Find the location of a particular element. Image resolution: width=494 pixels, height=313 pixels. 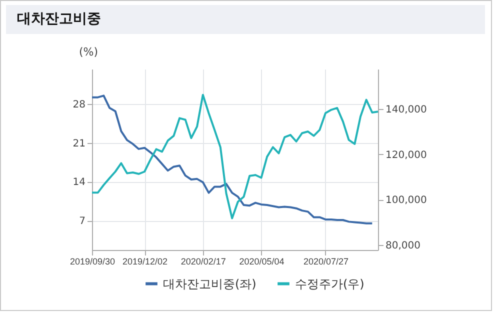

y2-tick-label: 100,000 is located at coordinates (406, 200).